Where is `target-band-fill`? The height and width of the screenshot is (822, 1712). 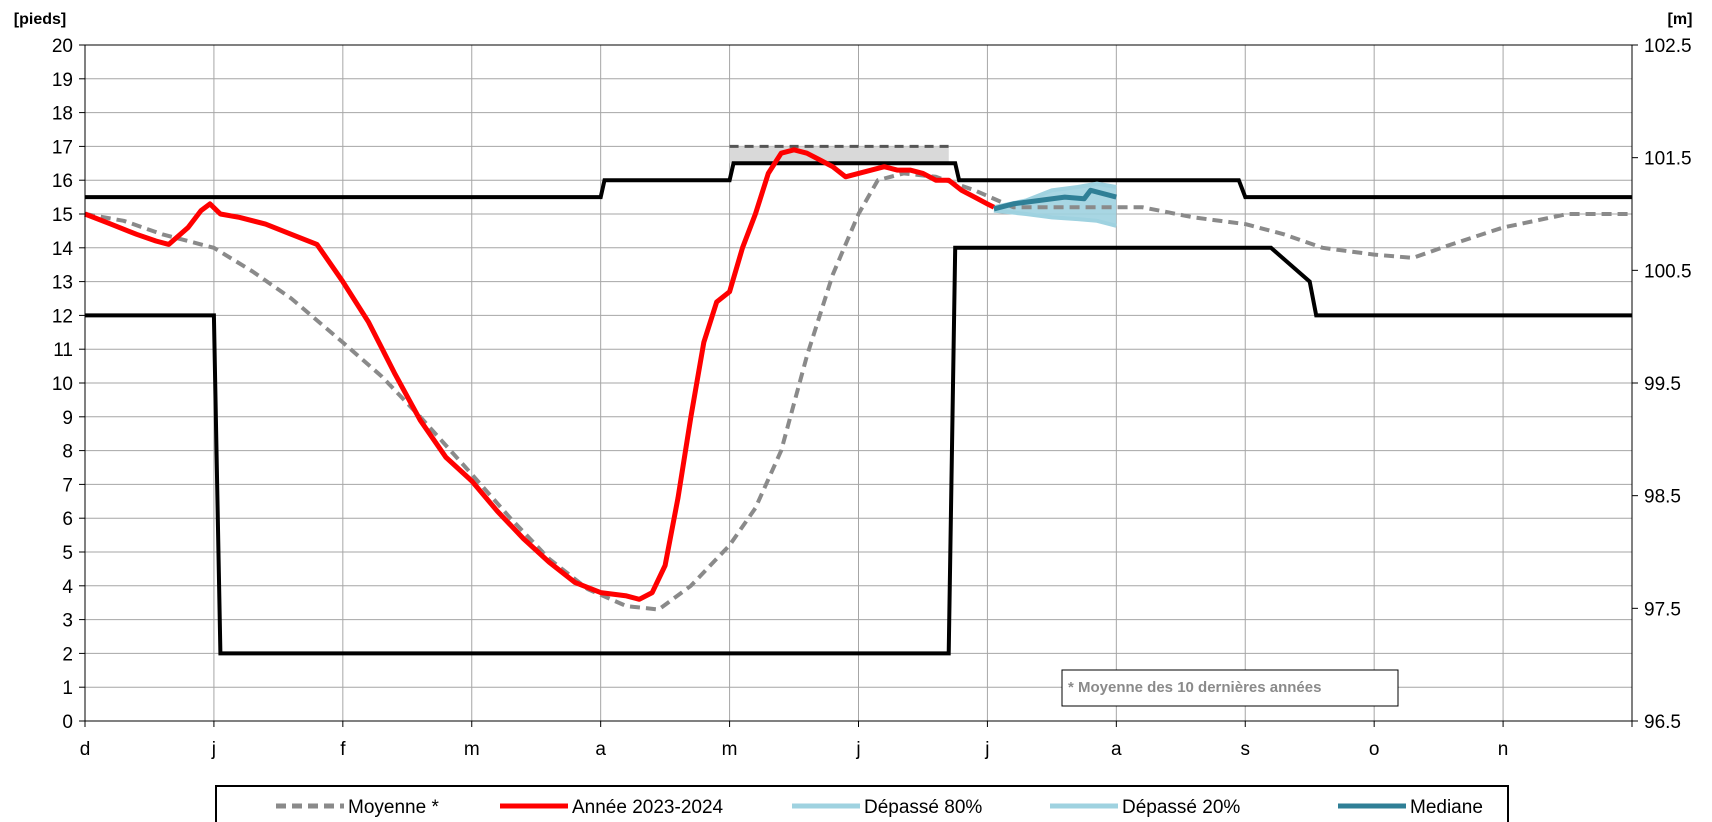 target-band-fill is located at coordinates (839, 155).